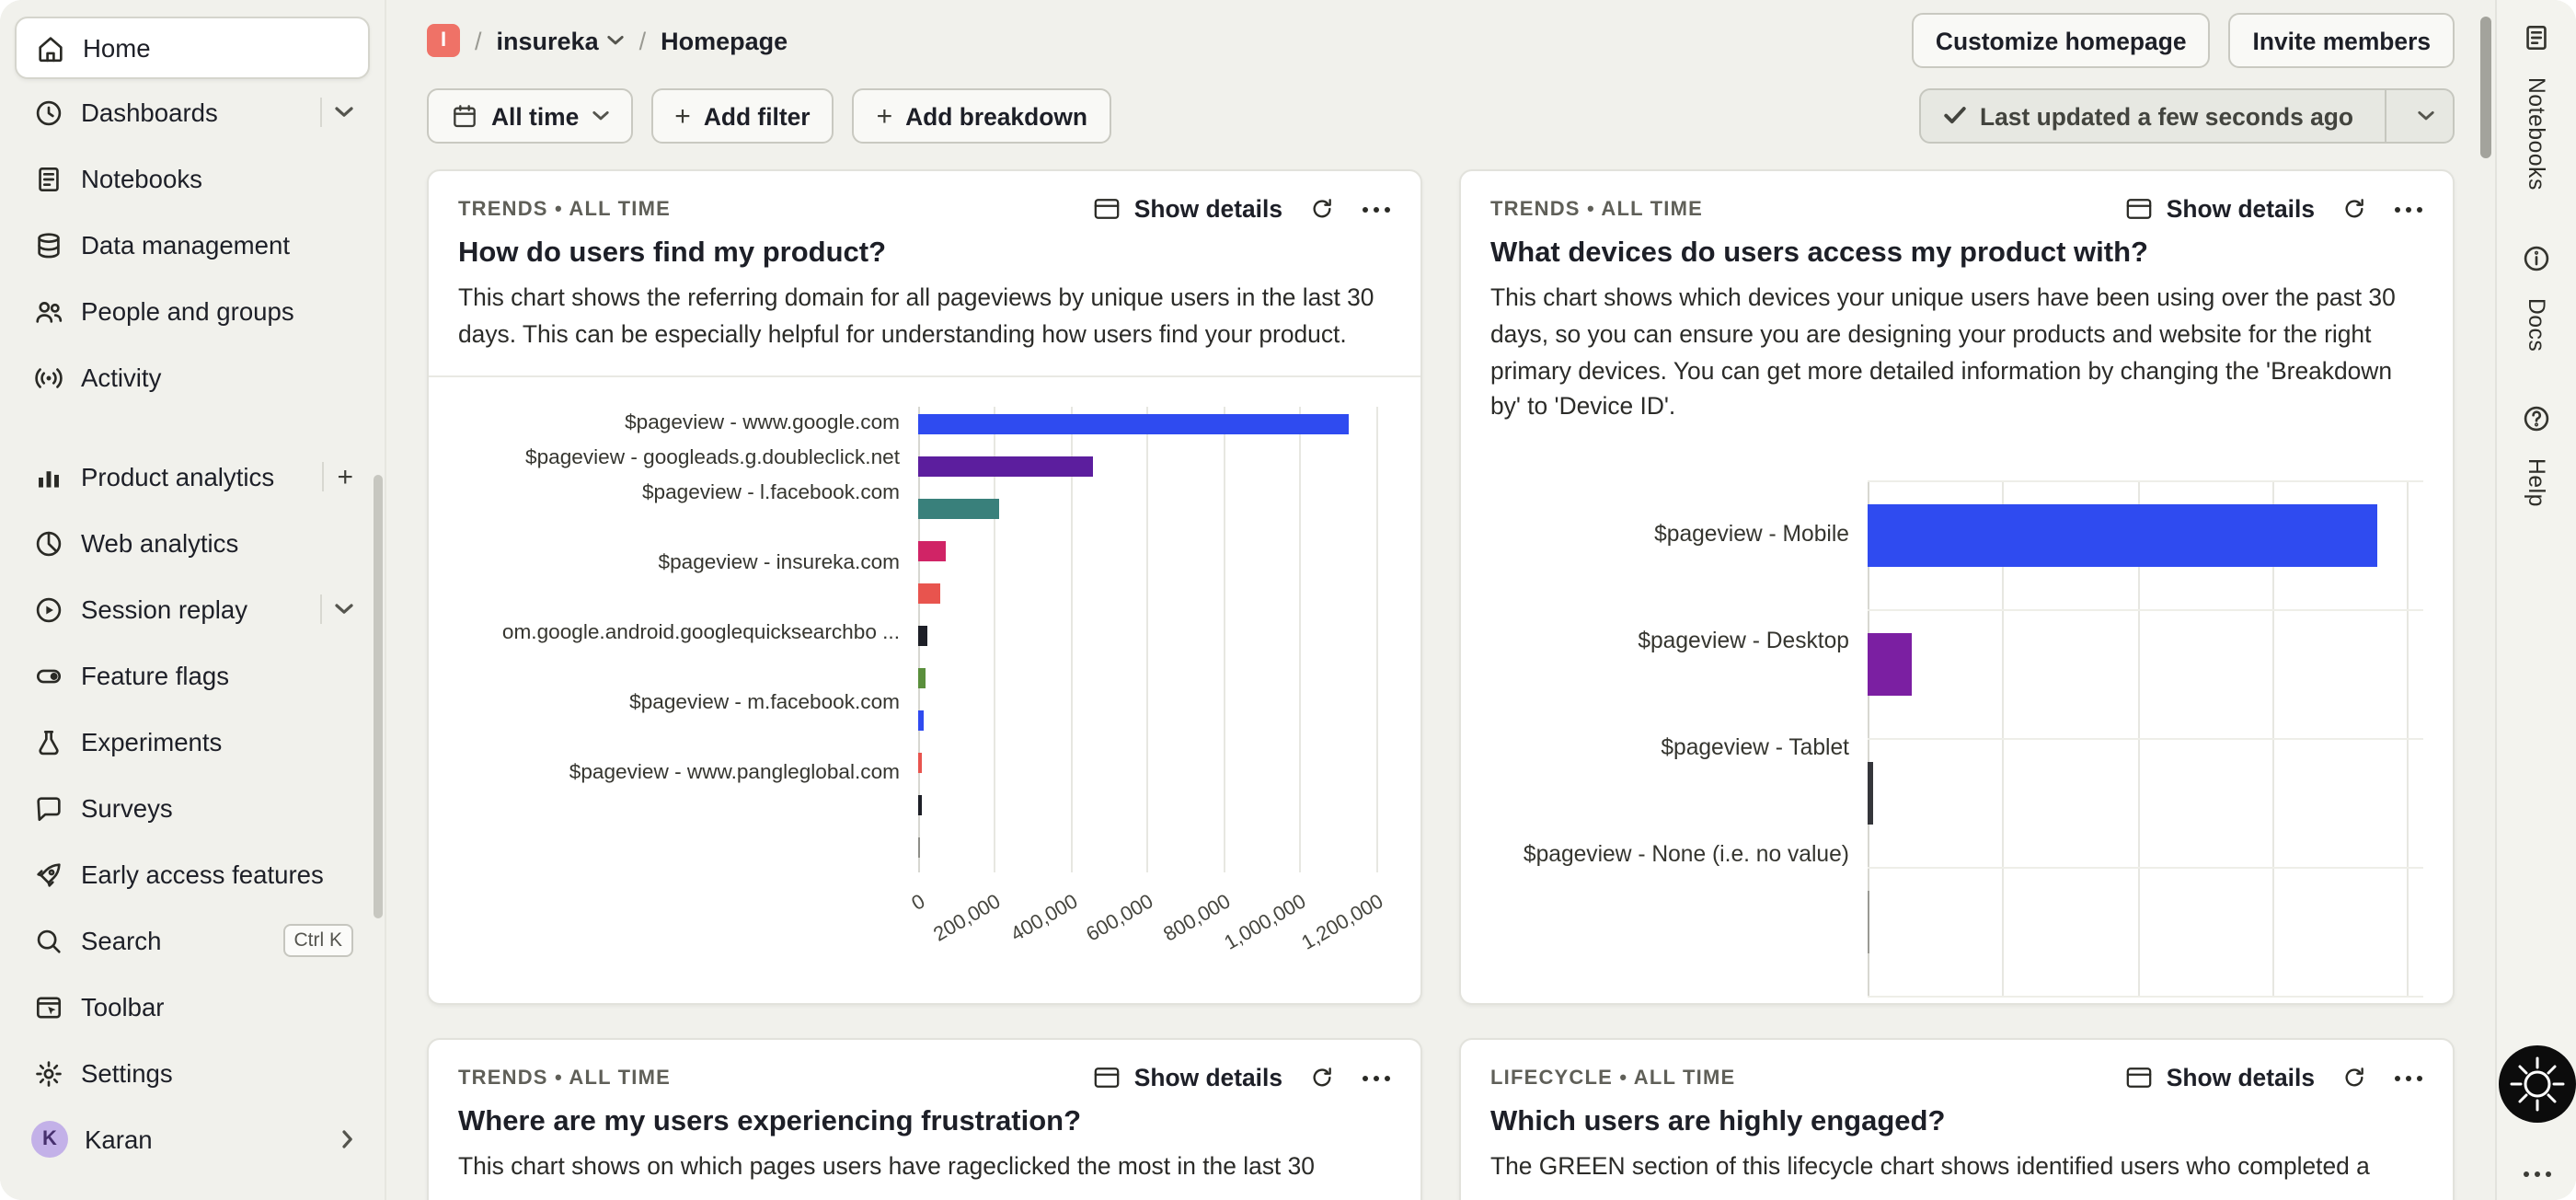 This screenshot has width=2576, height=1200. Describe the element at coordinates (192, 1007) in the screenshot. I see `sidebar-item-toolbar: Toolbar` at that location.